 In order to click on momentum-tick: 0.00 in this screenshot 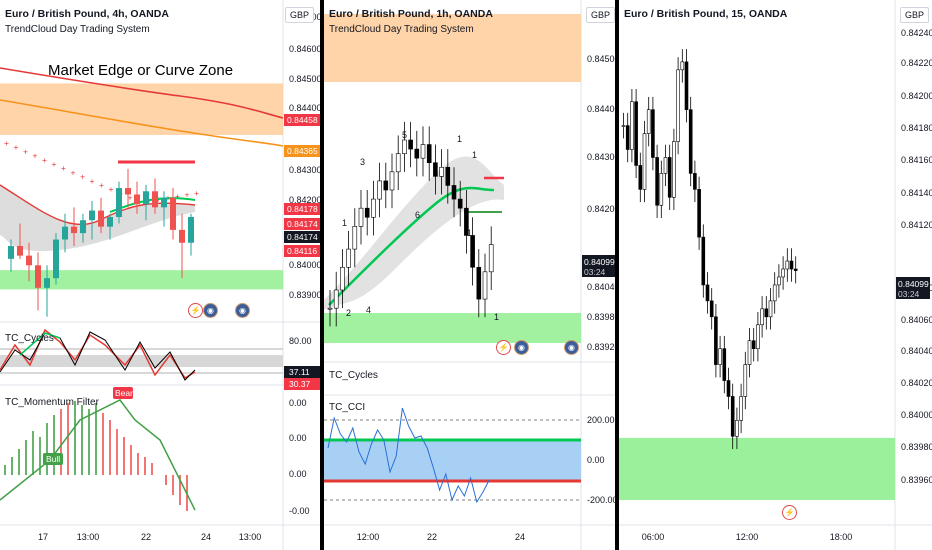, I will do `click(298, 403)`.